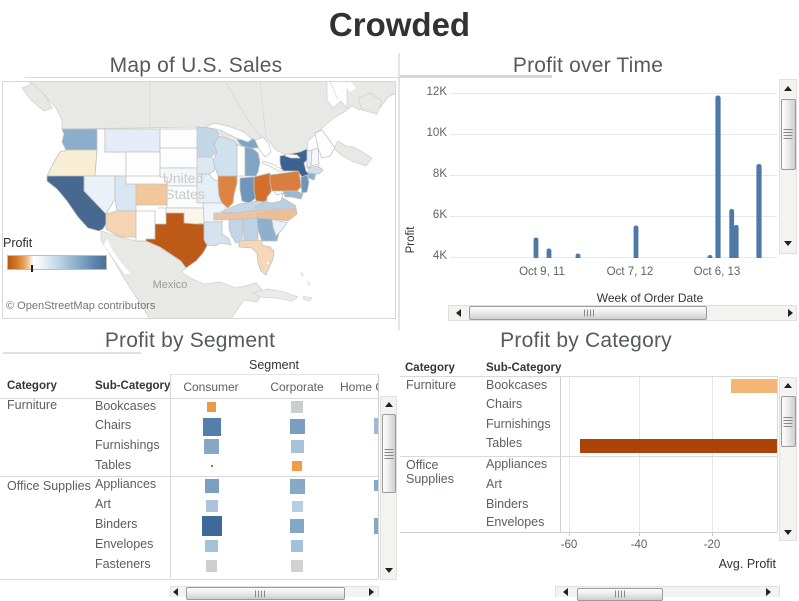 Image resolution: width=799 pixels, height=601 pixels. What do you see at coordinates (183, 178) in the screenshot?
I see `svg-text: United` at bounding box center [183, 178].